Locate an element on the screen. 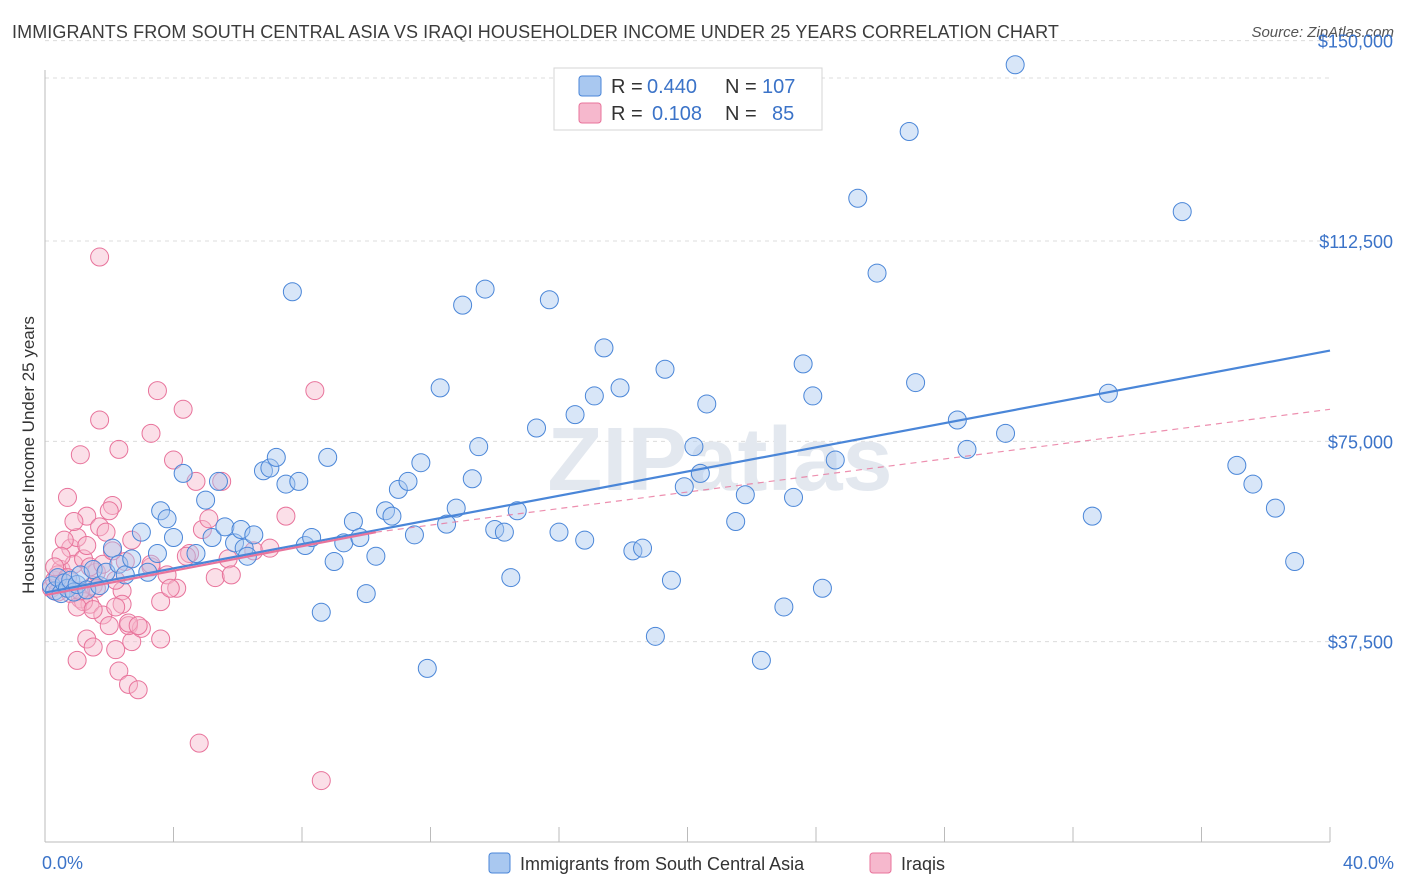  stats-n-label-2: N = is located at coordinates (741, 114).